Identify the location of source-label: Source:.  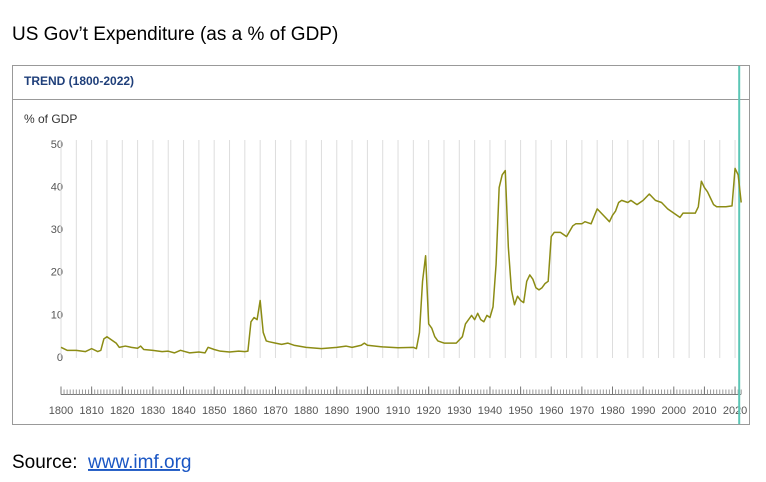
(44, 462).